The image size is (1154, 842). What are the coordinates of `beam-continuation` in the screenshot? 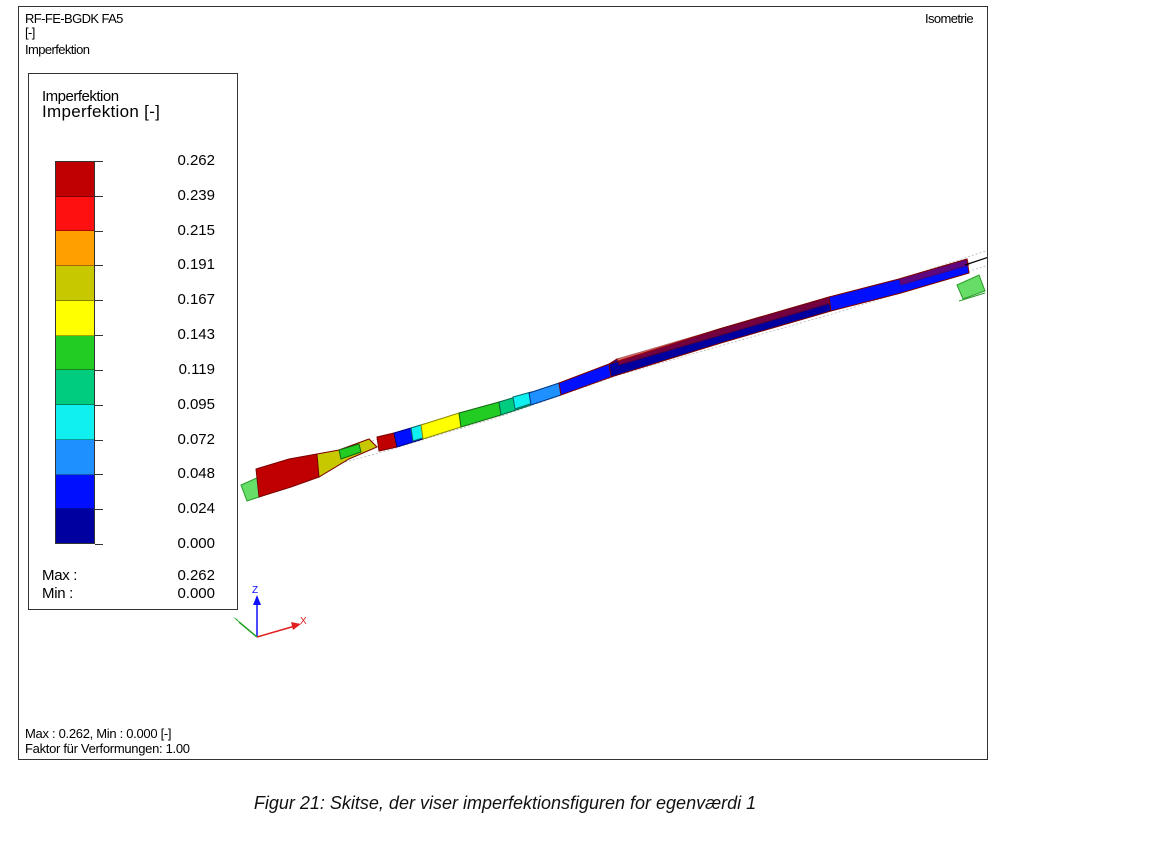 It's located at (975, 261).